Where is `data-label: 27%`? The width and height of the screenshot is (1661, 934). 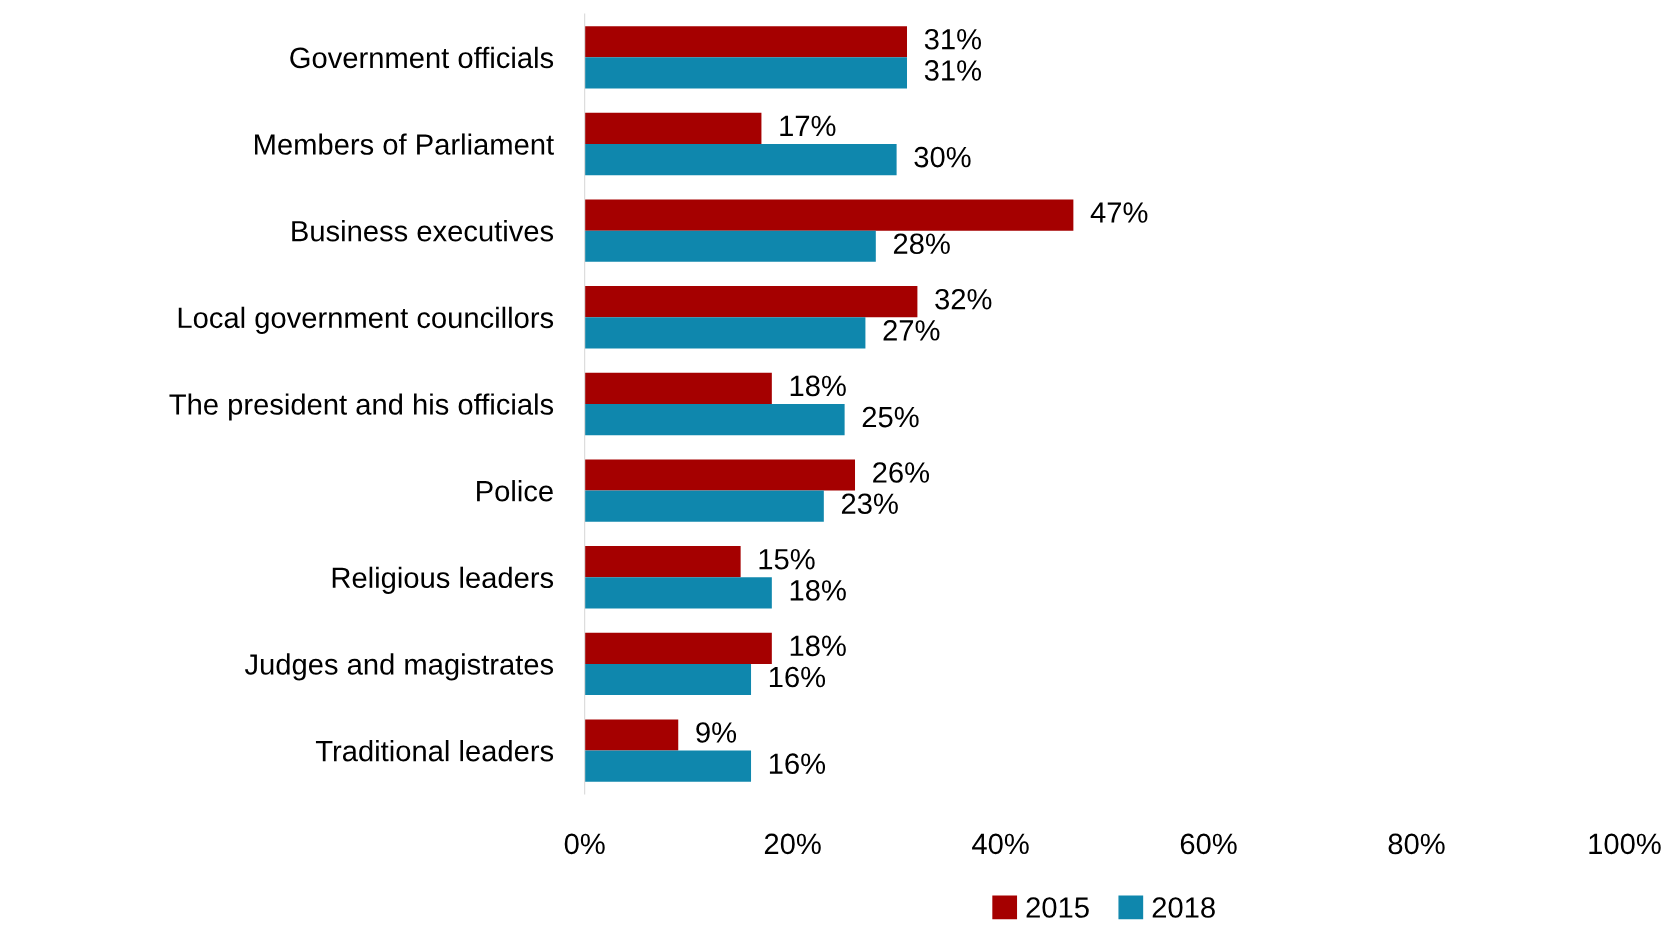 data-label: 27% is located at coordinates (911, 330).